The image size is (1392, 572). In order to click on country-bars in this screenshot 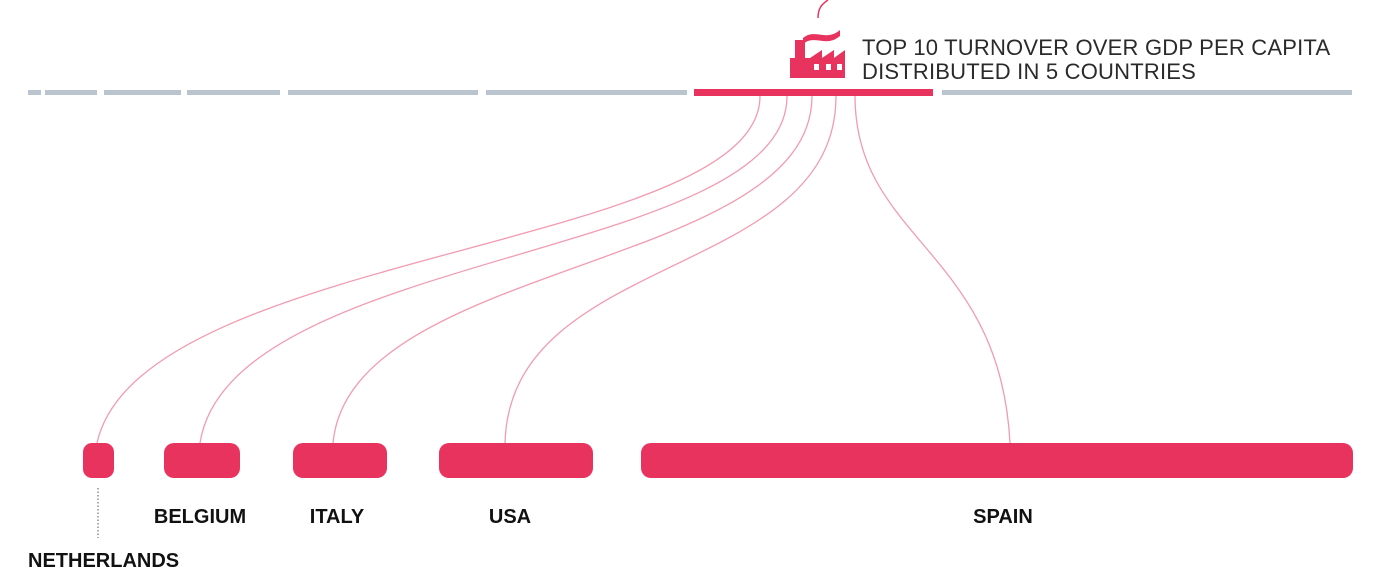, I will do `click(718, 460)`.